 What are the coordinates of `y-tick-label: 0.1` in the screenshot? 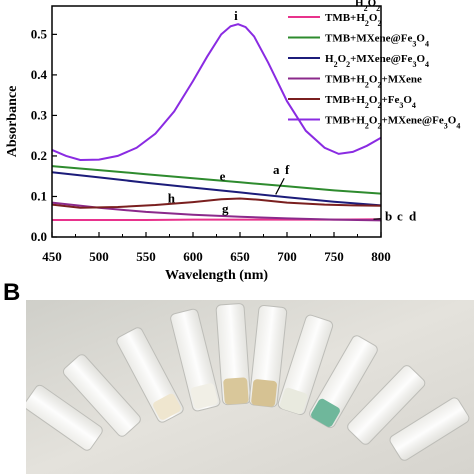 It's located at (39, 195).